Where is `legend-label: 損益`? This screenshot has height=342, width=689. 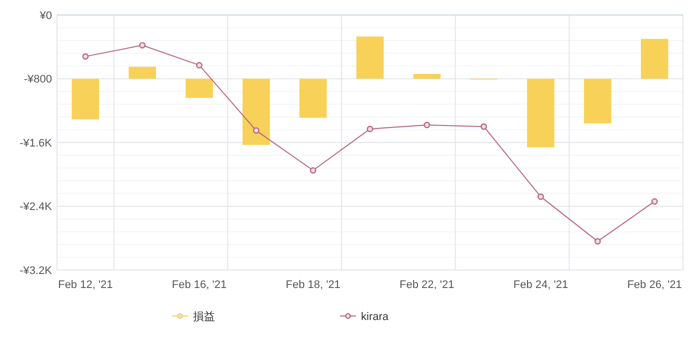 legend-label: 損益 is located at coordinates (204, 316).